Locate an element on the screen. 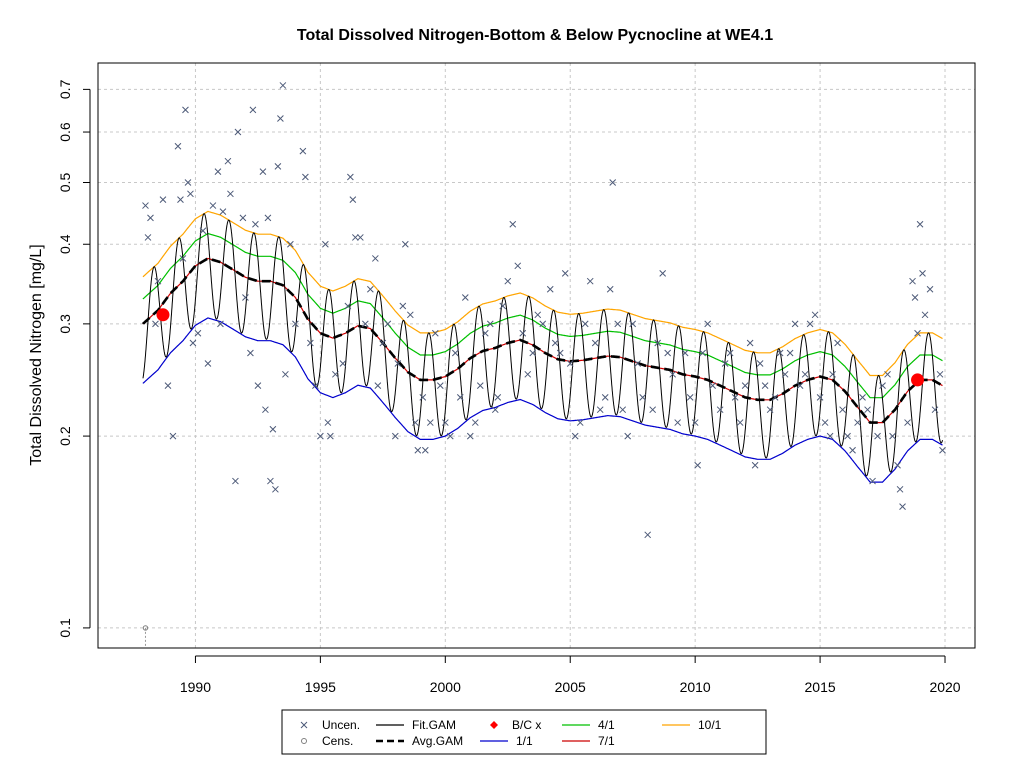 This screenshot has height=768, width=1024. y-tick-label: 0.6 is located at coordinates (65, 132).